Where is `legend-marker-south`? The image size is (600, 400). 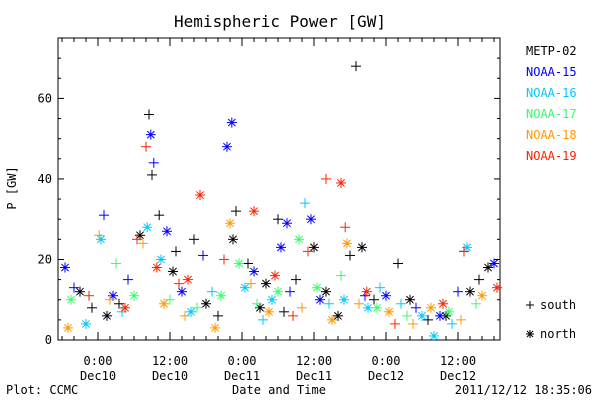 legend-marker-south is located at coordinates (530, 305).